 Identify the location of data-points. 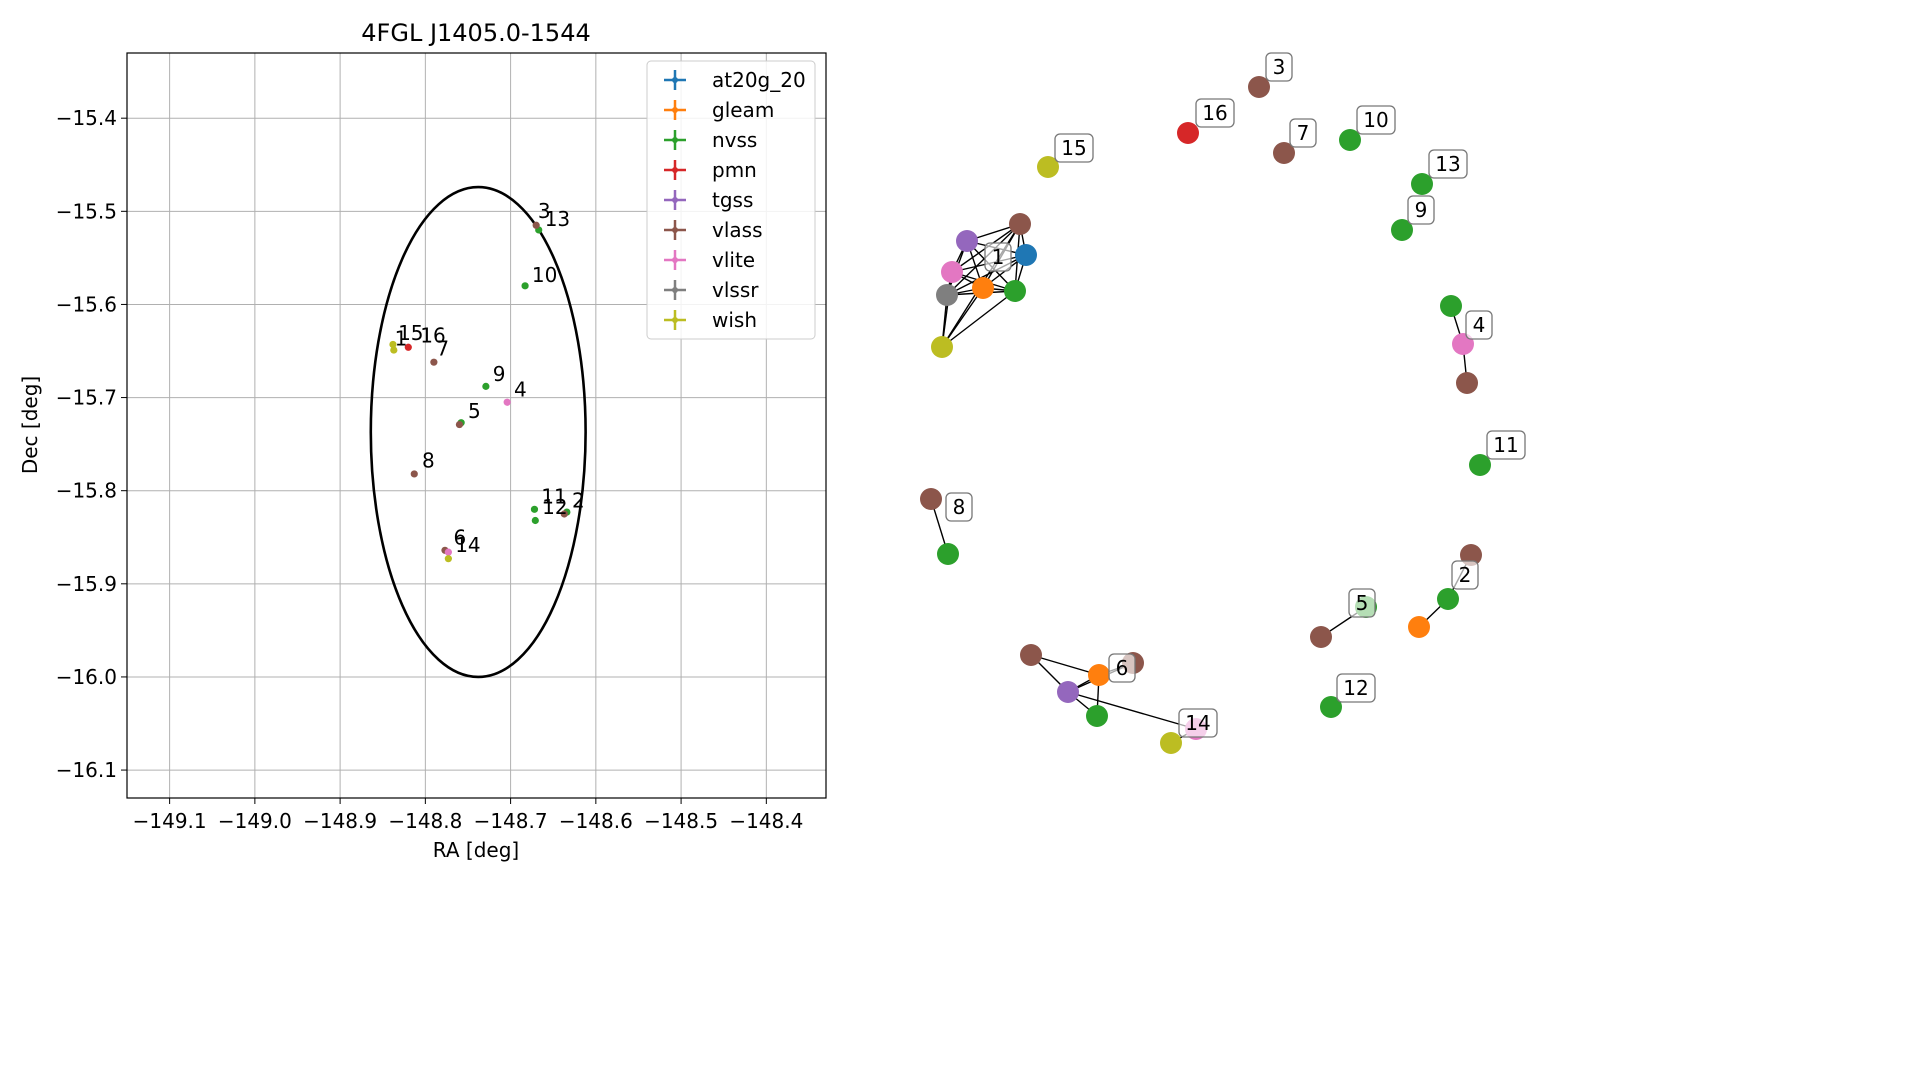
(480, 392).